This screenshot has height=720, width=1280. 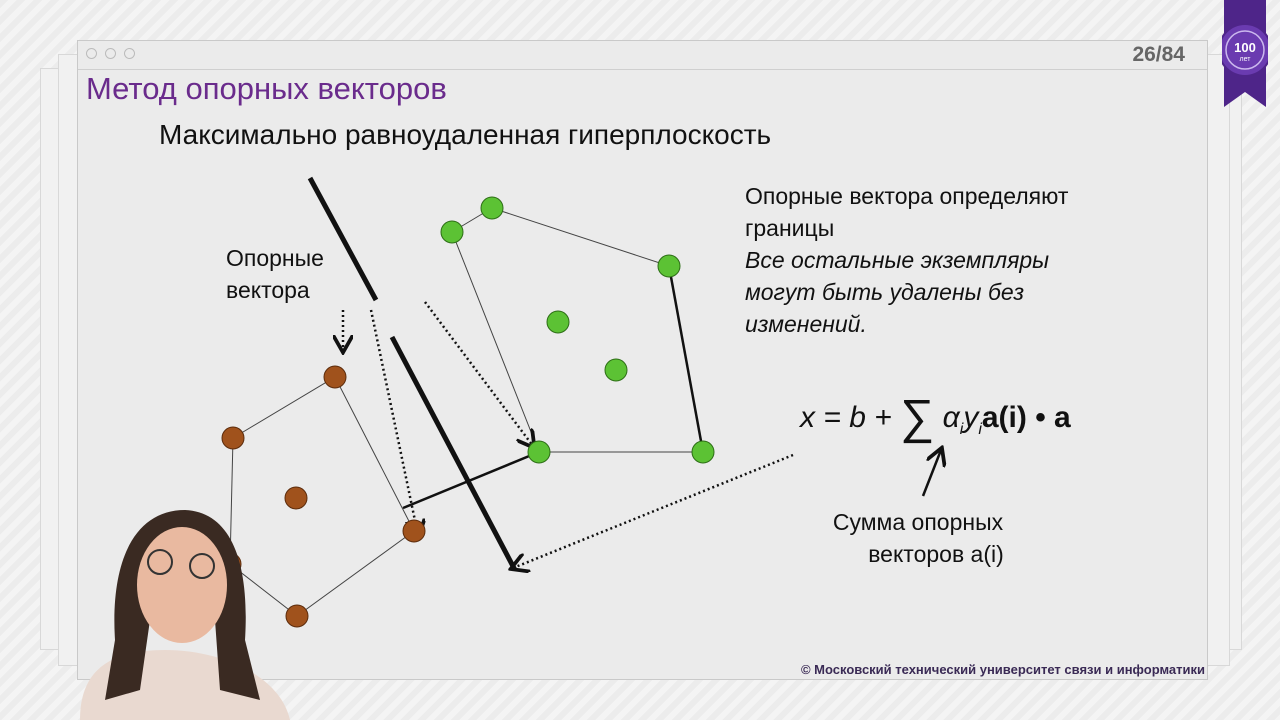 I want to click on margin-line, so click(x=471, y=480).